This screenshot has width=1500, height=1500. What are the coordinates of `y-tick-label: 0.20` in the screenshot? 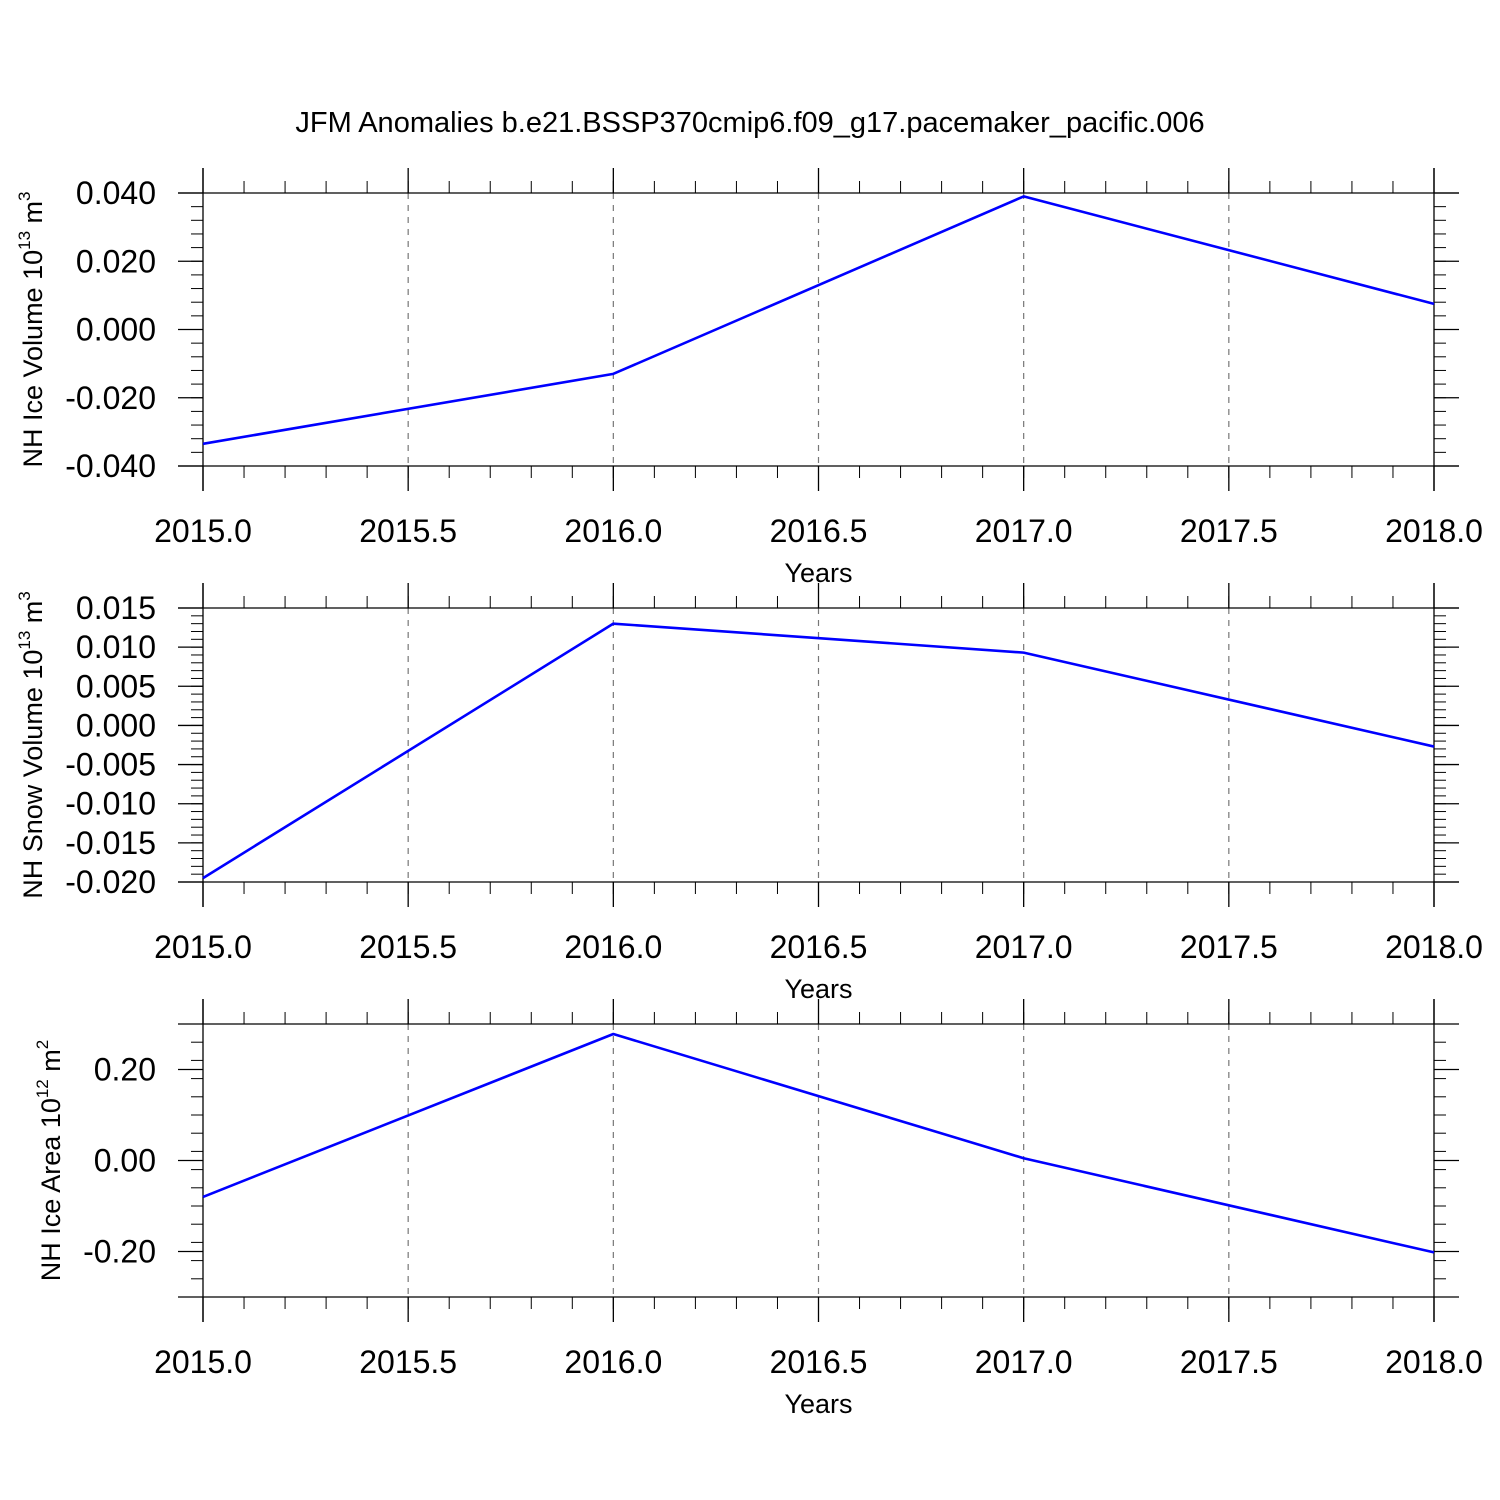 It's located at (125, 1070).